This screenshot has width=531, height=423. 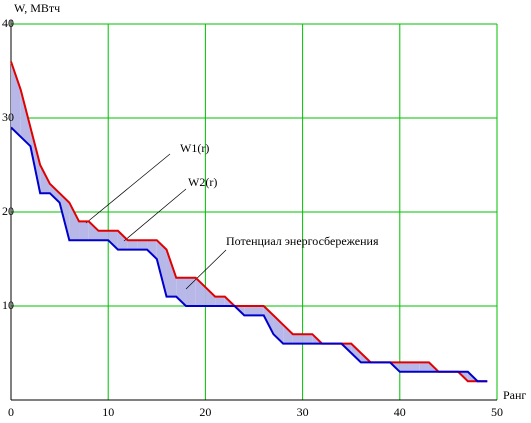 I want to click on x-tick-label: 20, so click(x=205, y=412).